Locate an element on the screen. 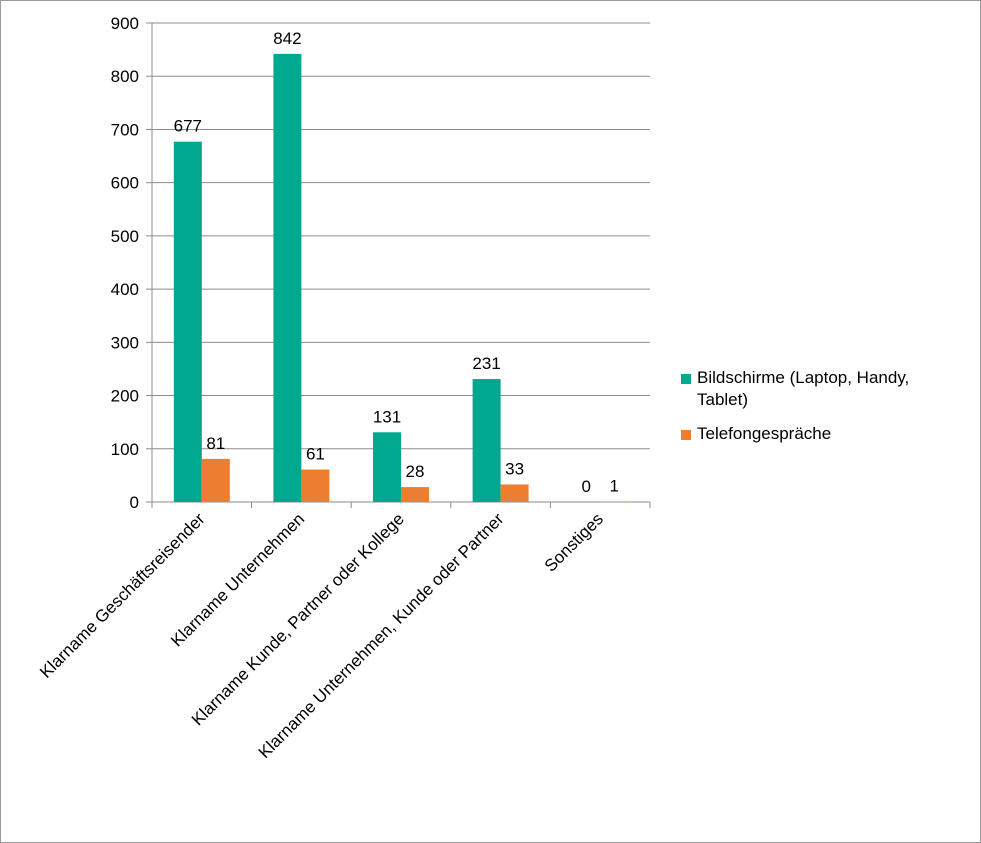  data-label: 677 is located at coordinates (188, 126).